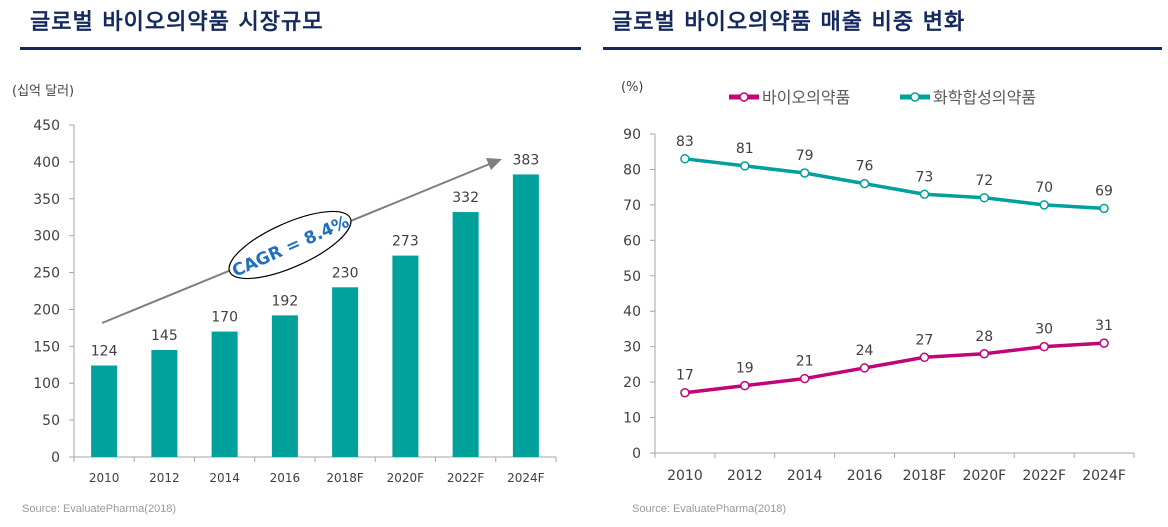 Image resolution: width=1168 pixels, height=527 pixels. I want to click on left-y-unit: (십억 달러), so click(43, 91).